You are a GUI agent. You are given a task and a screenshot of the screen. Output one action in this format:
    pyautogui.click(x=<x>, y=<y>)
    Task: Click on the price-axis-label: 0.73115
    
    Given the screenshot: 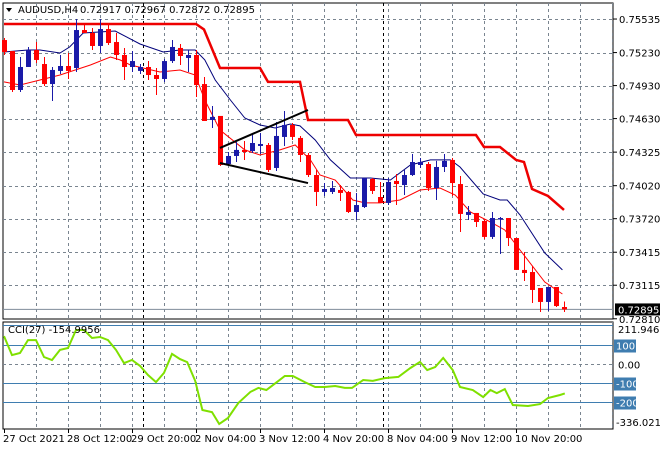 What is the action you would take?
    pyautogui.click(x=639, y=286)
    